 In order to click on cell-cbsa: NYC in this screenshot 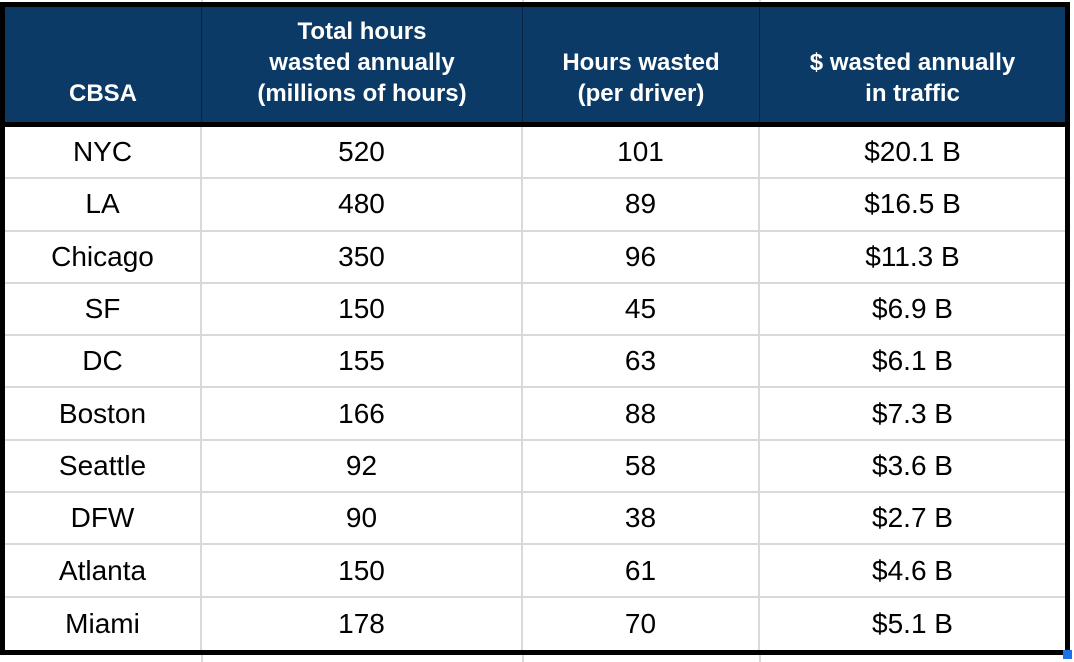, I will do `click(103, 152)`.